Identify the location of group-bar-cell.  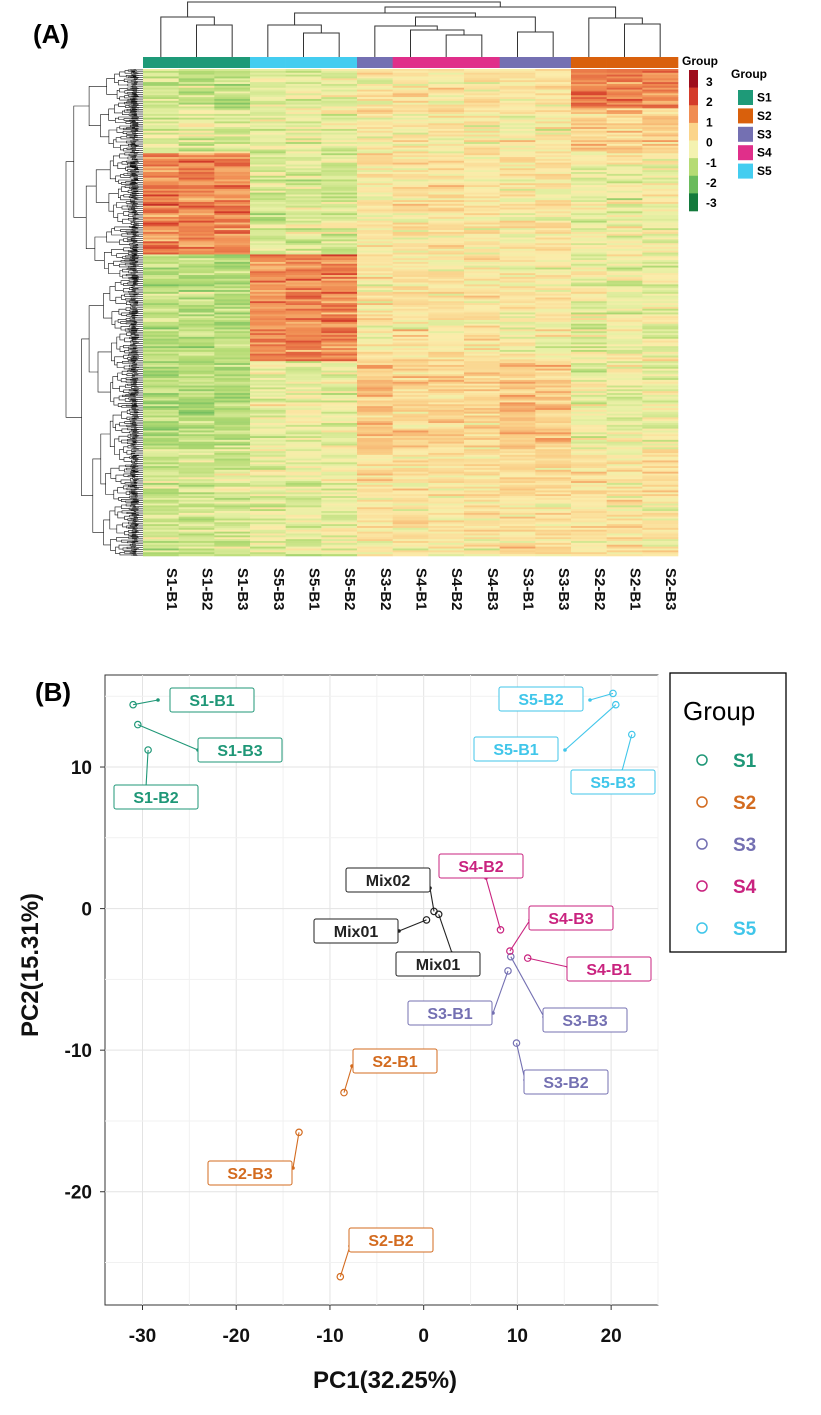
(553, 62).